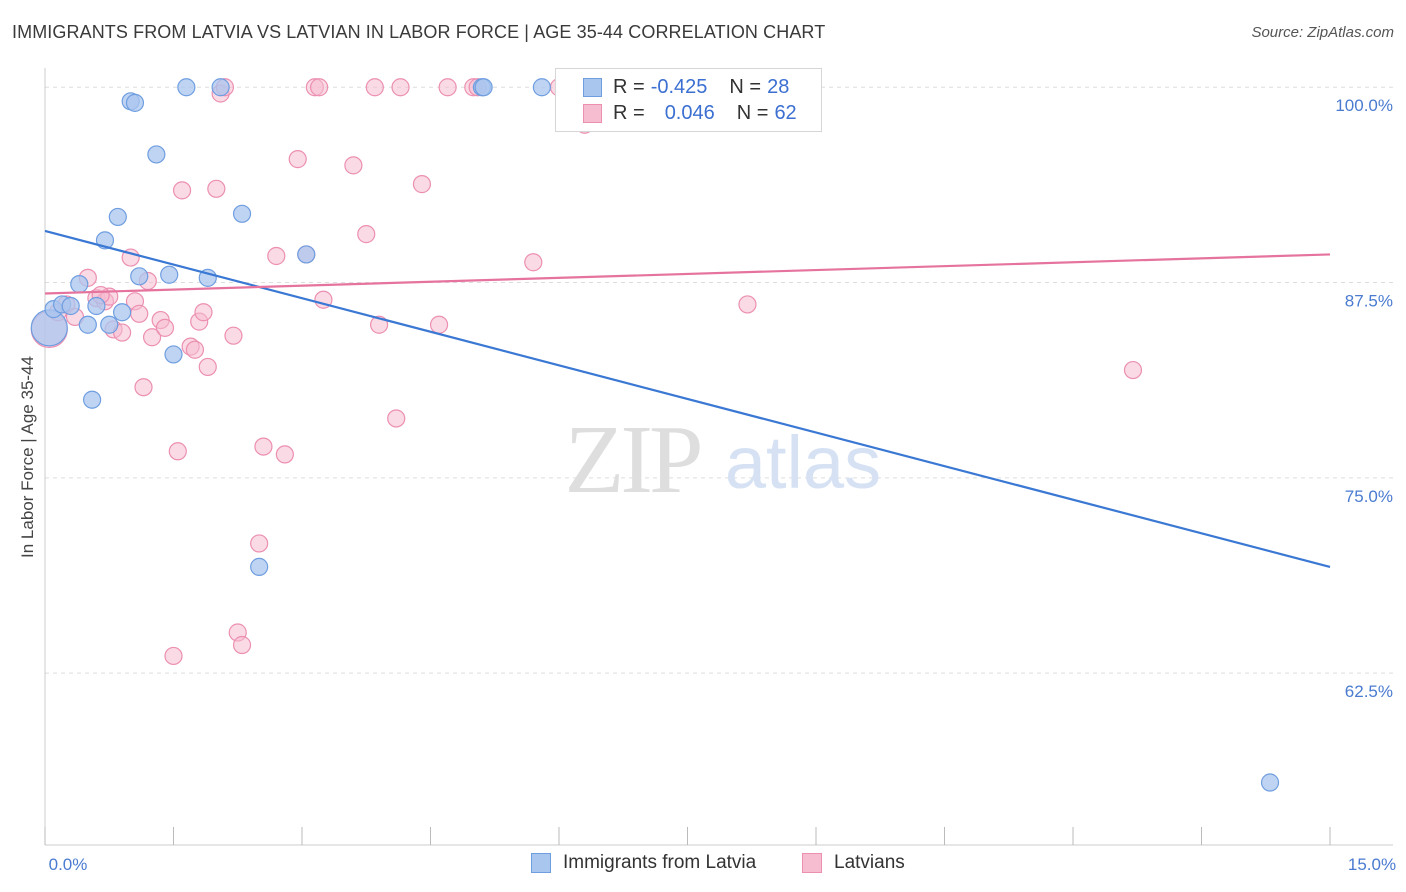  Describe the element at coordinates (723, 460) in the screenshot. I see `watermark: ZIP atlas` at that location.